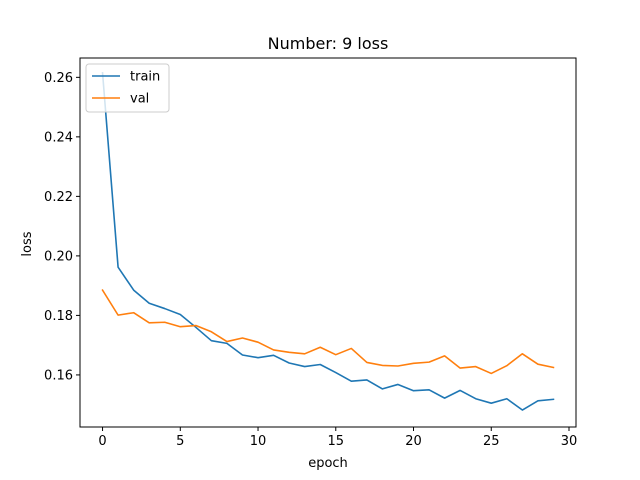 The width and height of the screenshot is (640, 480). What do you see at coordinates (58, 316) in the screenshot?
I see `y-tick-label: 0.18` at bounding box center [58, 316].